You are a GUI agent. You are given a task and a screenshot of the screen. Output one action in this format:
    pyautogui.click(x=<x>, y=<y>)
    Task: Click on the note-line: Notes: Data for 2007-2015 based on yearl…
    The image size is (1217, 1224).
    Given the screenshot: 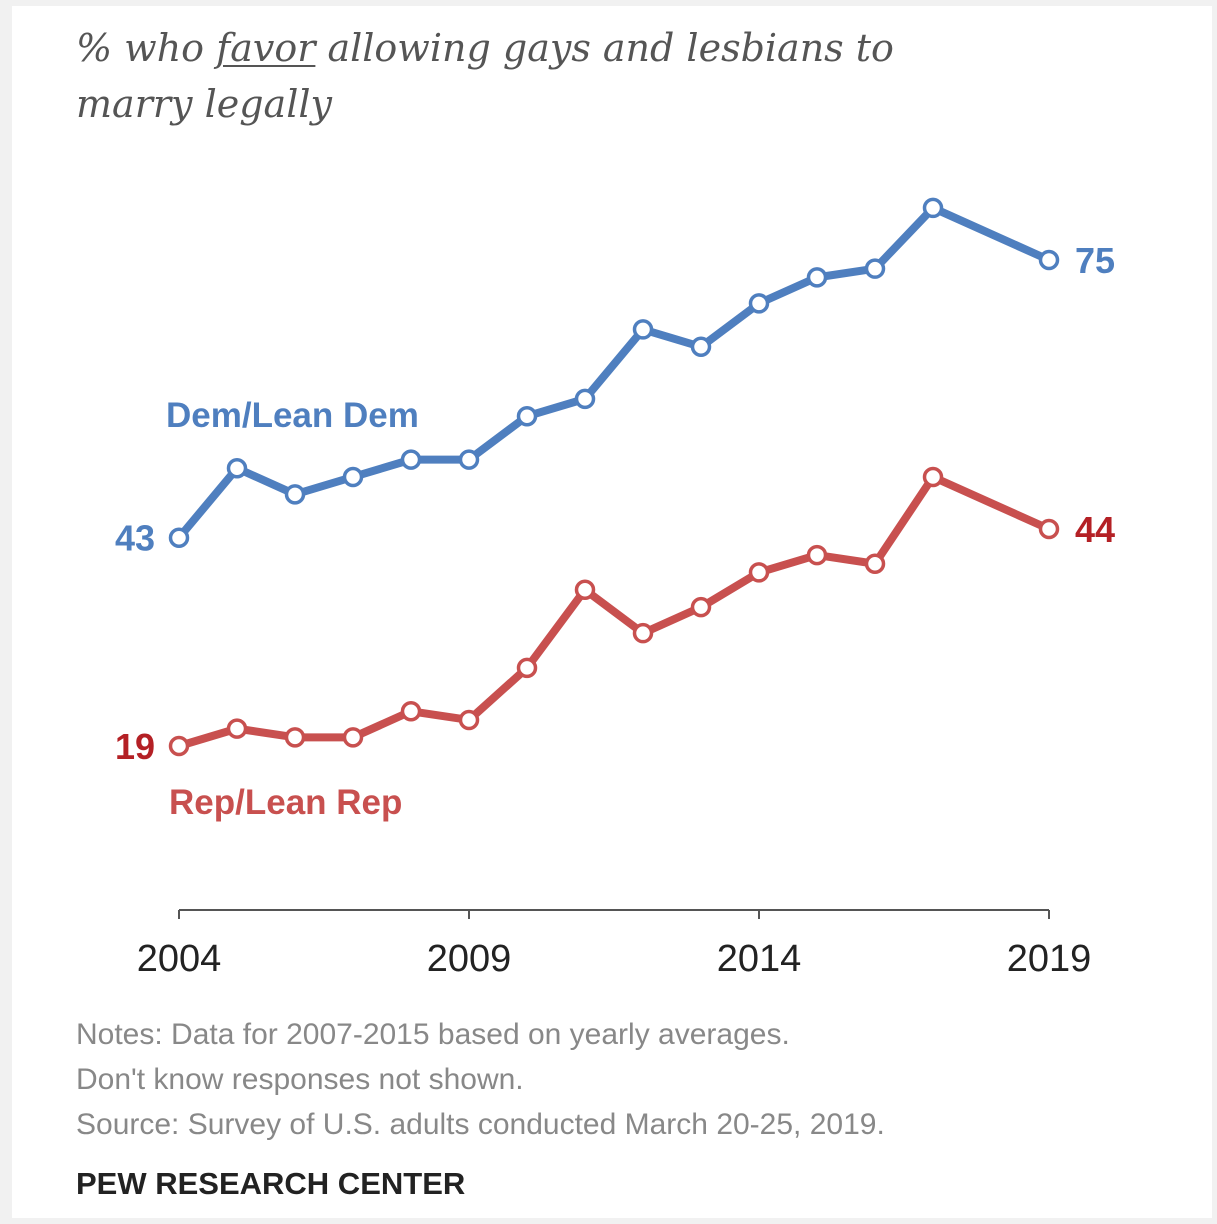 What is the action you would take?
    pyautogui.click(x=433, y=1034)
    